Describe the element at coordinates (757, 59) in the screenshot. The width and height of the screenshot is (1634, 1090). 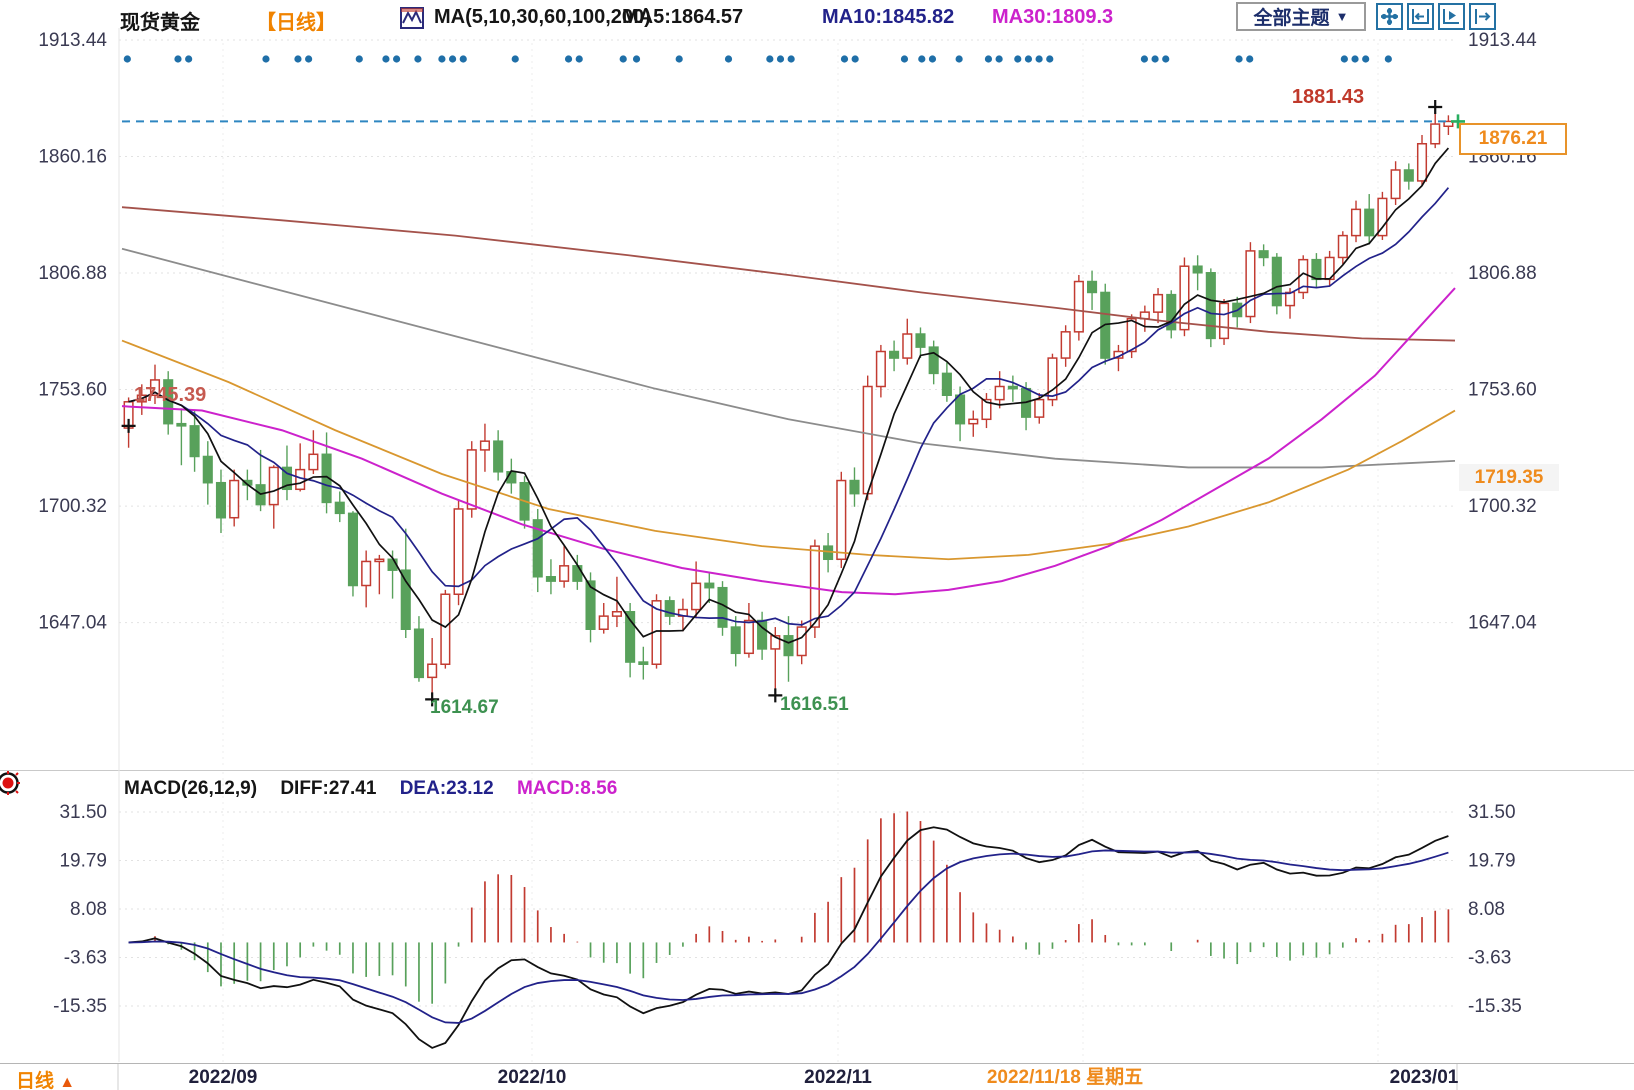
I see `event-dots` at that location.